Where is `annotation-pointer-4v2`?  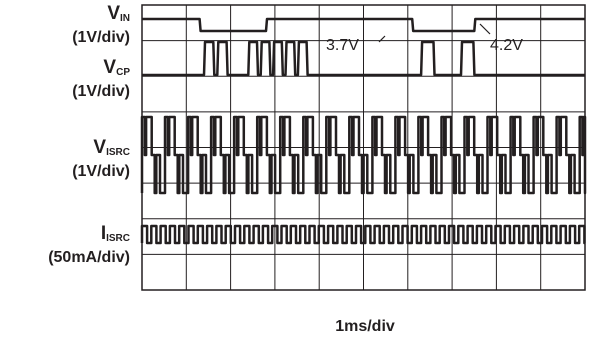 annotation-pointer-4v2 is located at coordinates (485, 29).